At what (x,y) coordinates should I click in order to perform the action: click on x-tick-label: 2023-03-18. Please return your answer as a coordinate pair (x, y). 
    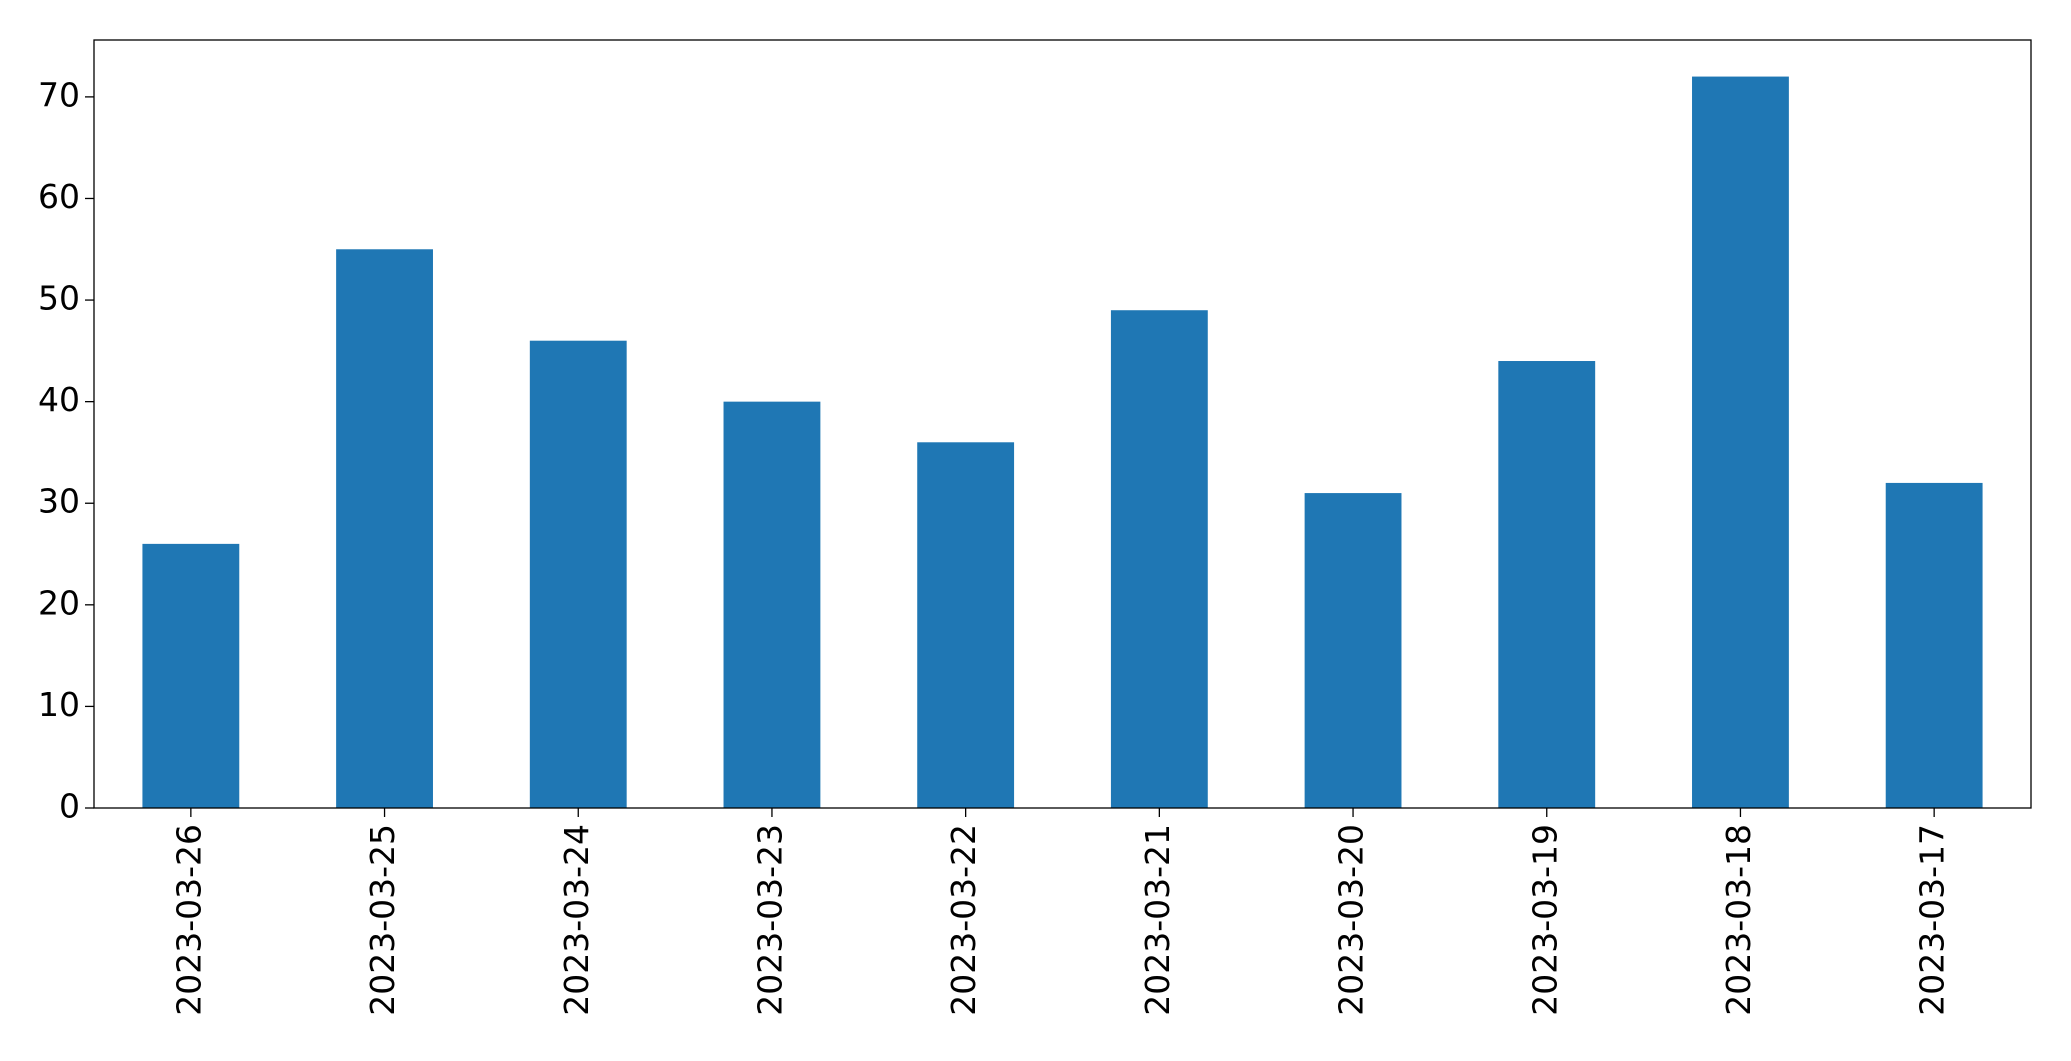
    Looking at the image, I should click on (1738, 920).